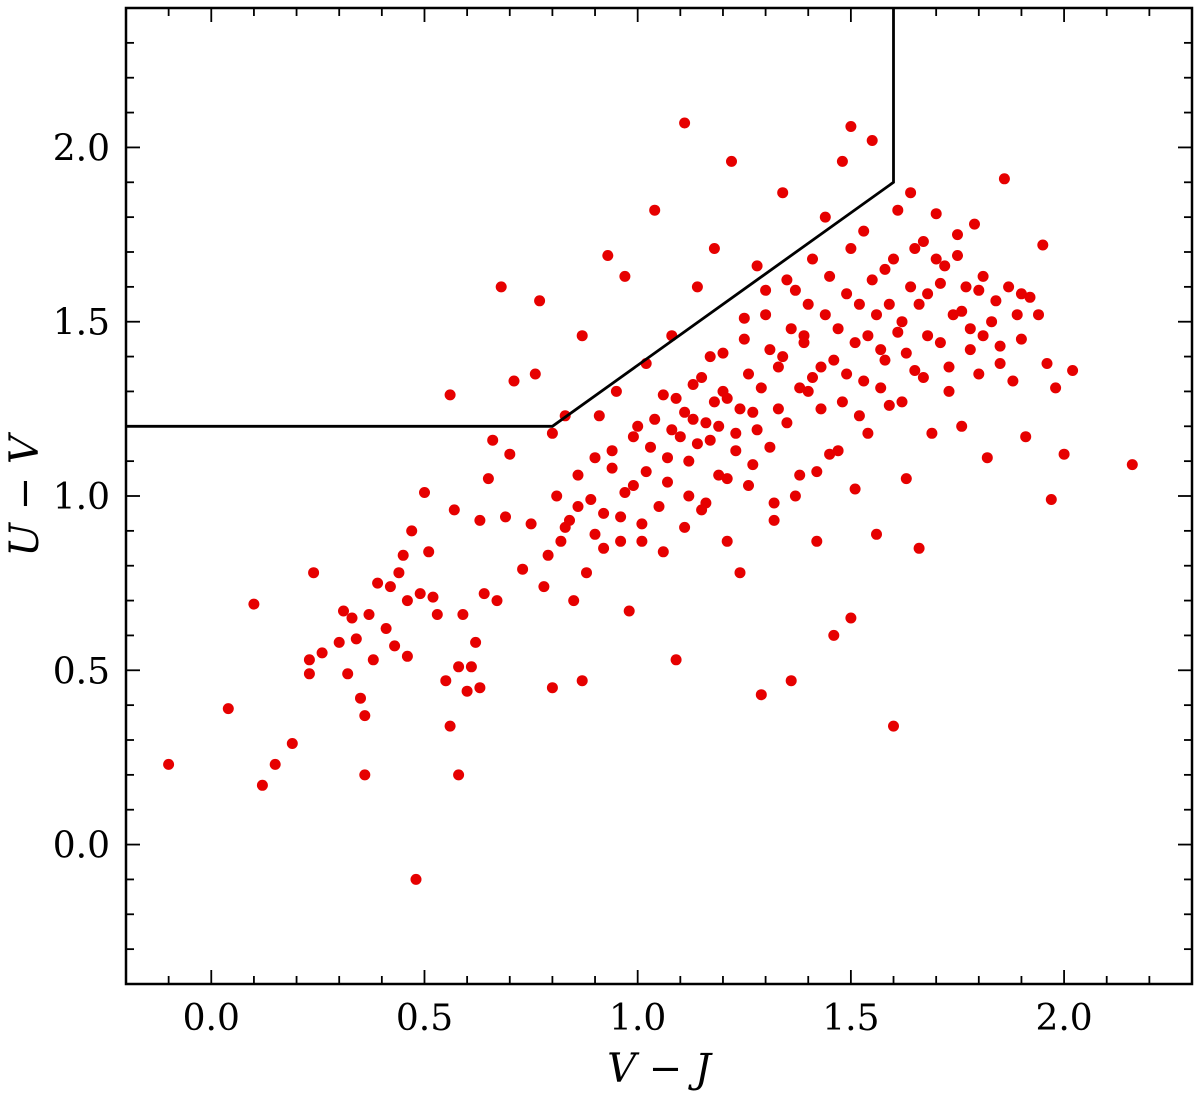 The height and width of the screenshot is (1093, 1200). What do you see at coordinates (424, 1018) in the screenshot?
I see `x-tick-label: 0.5` at bounding box center [424, 1018].